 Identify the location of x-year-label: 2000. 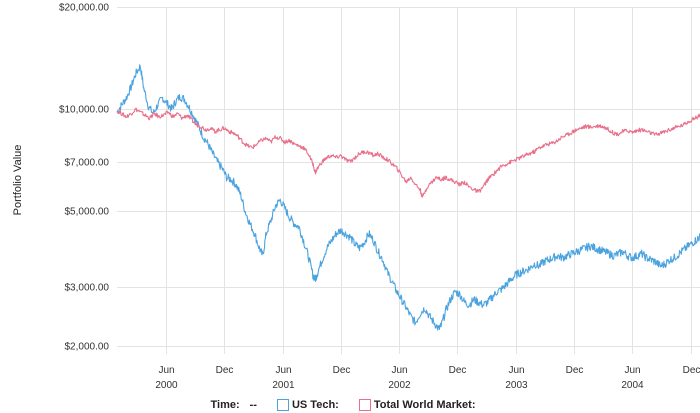
(166, 385).